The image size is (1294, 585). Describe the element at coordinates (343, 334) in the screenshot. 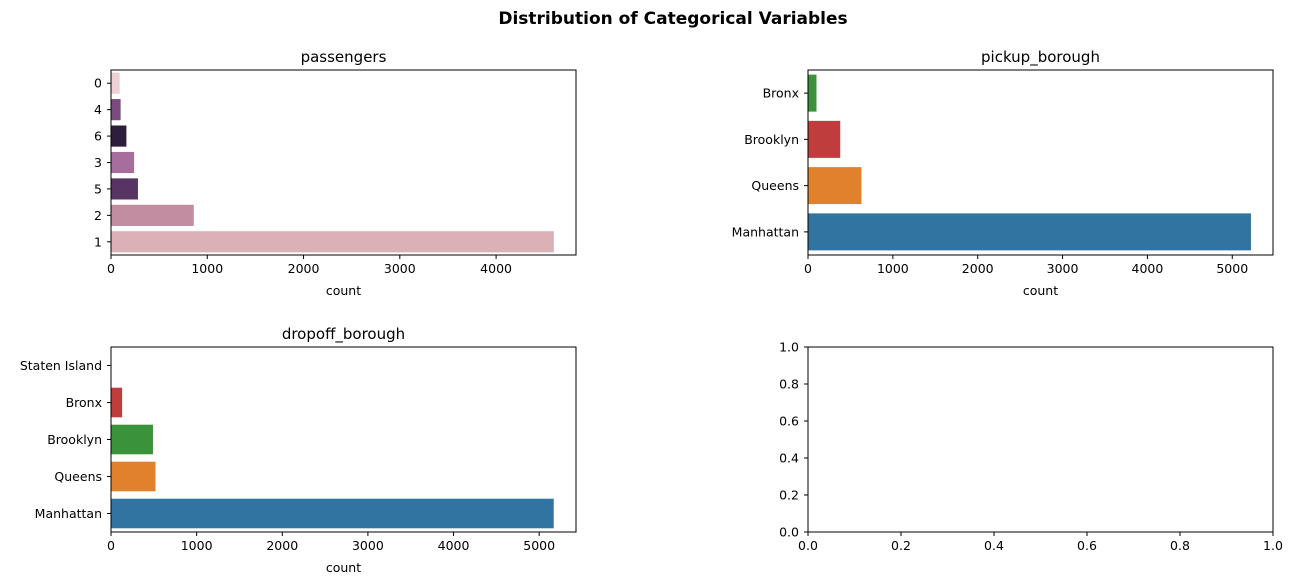

I see `chart-title: dropoff_borough` at that location.